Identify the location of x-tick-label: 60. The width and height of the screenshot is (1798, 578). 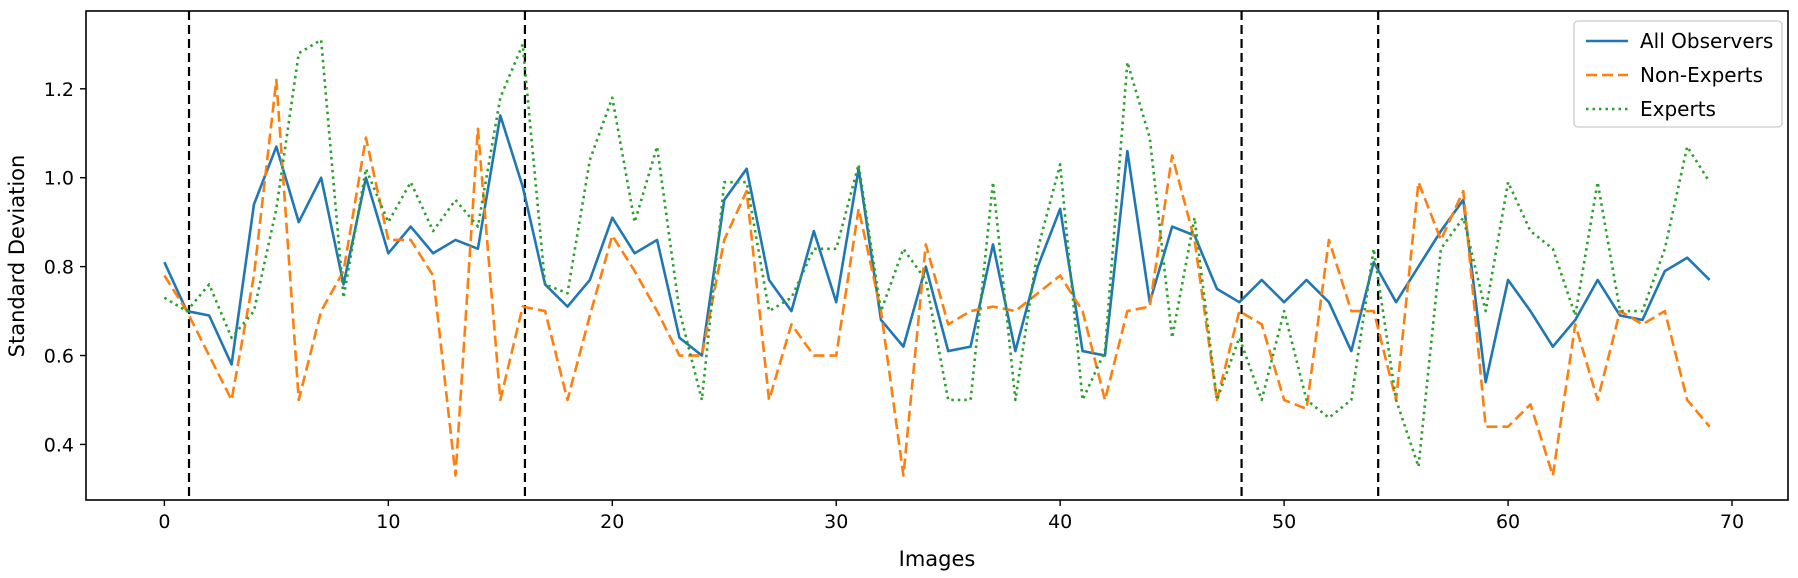
(1508, 522).